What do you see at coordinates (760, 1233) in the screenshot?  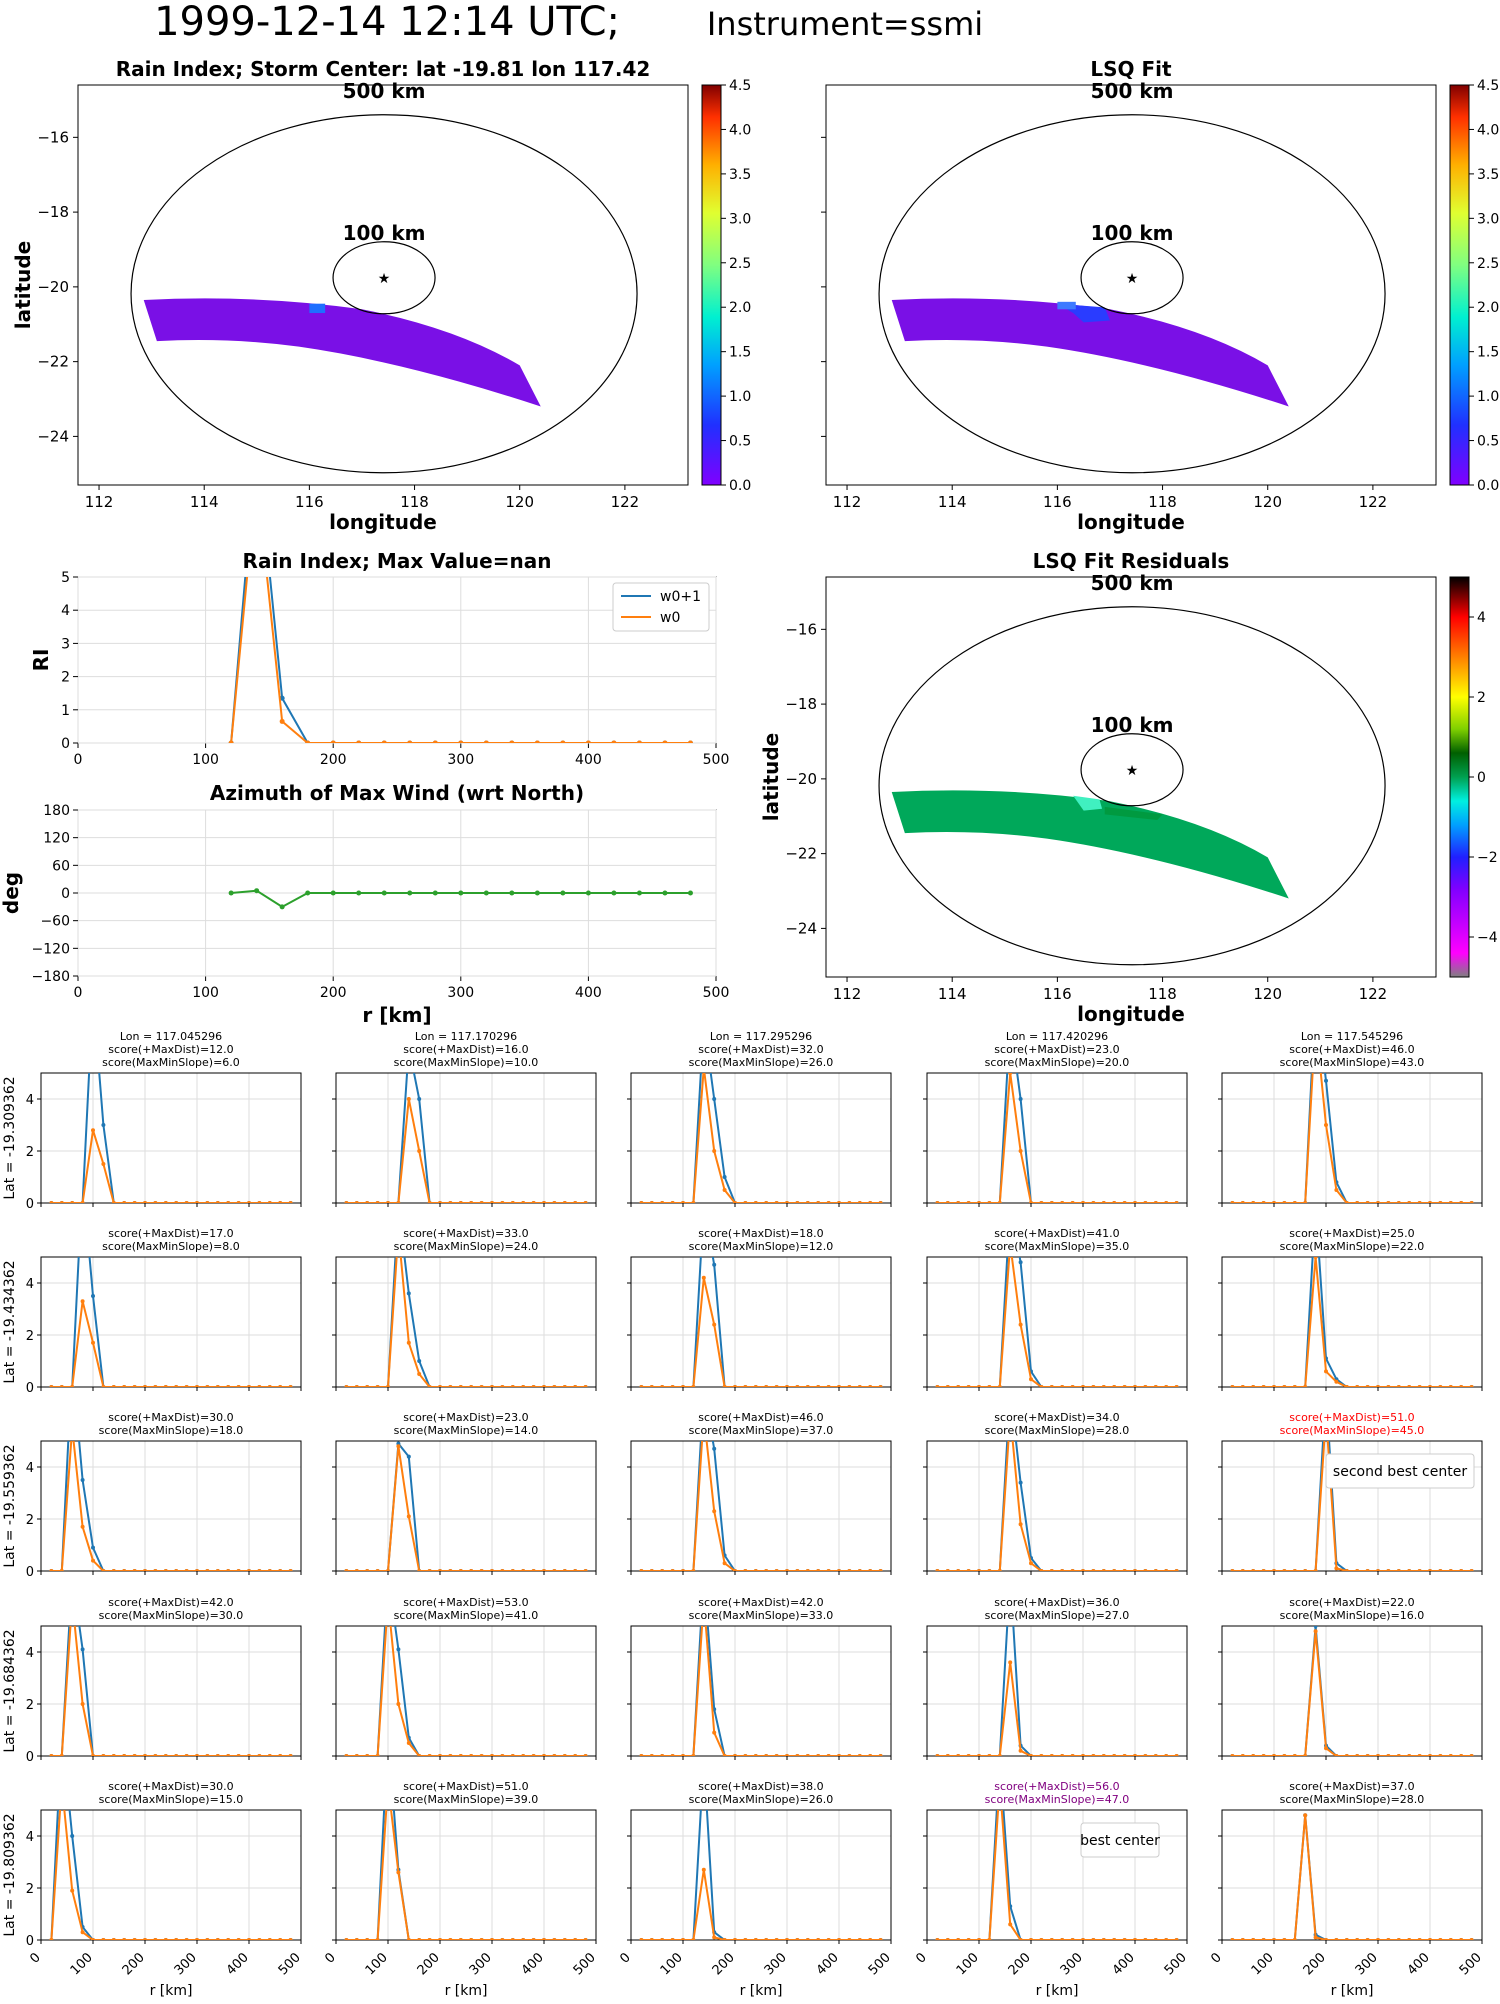 I see `panel-score-maxdist: score(+MaxDist)=18.0` at bounding box center [760, 1233].